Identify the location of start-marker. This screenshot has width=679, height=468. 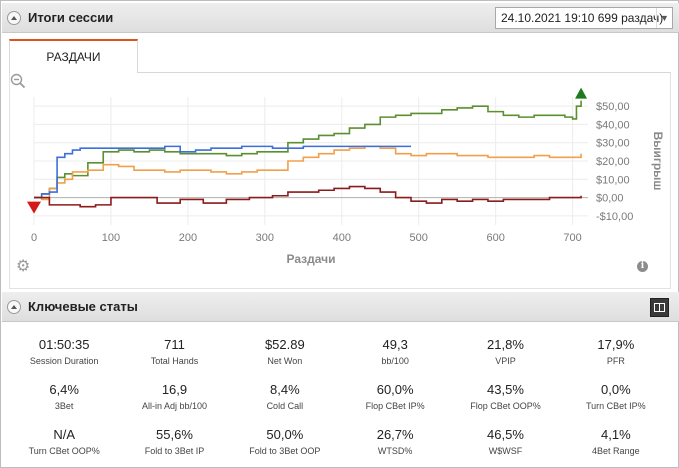
(34, 207).